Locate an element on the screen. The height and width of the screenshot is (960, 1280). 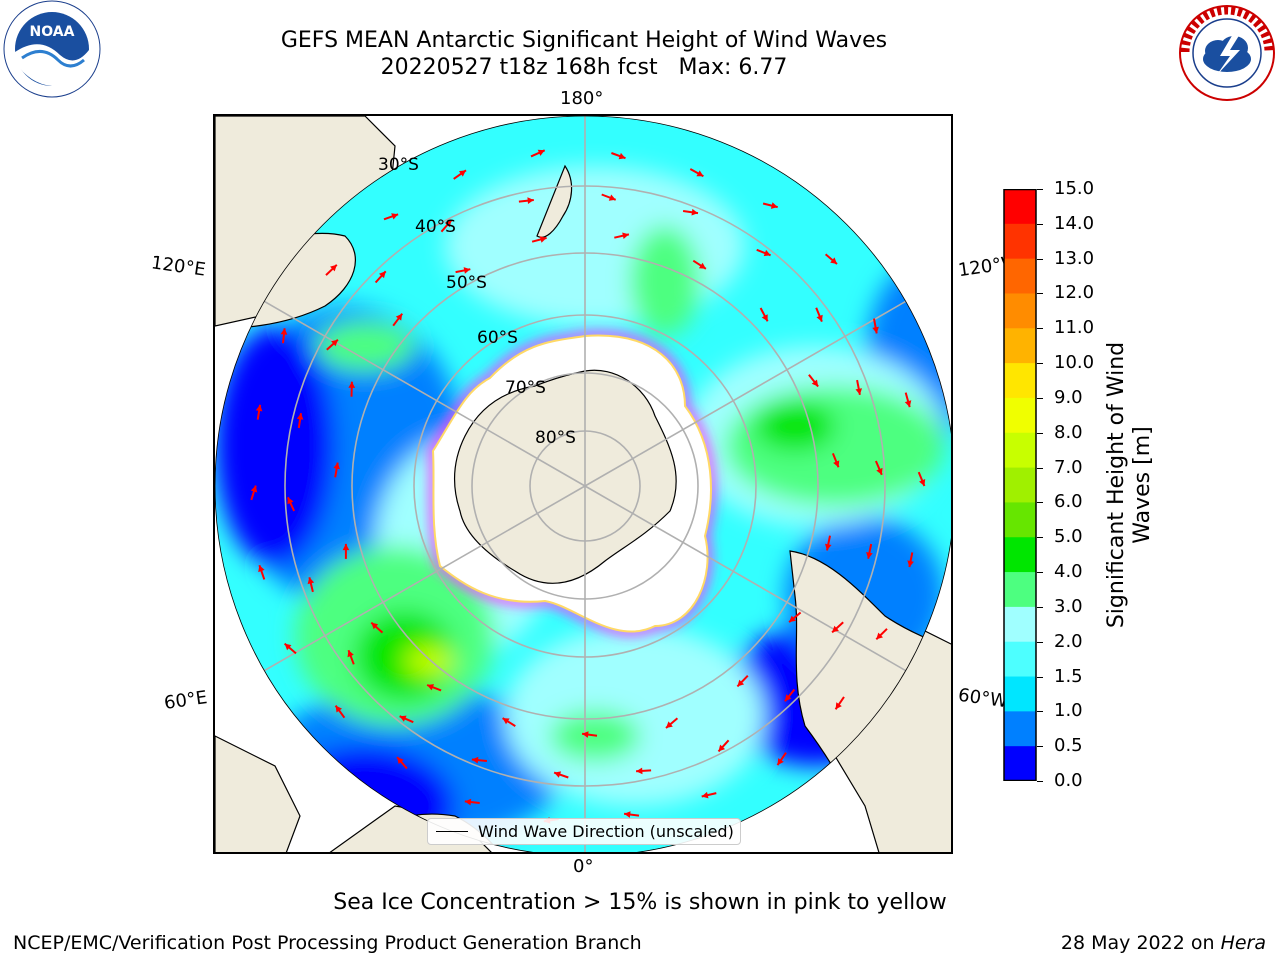
lat-label-80s: 80°S is located at coordinates (555, 438).